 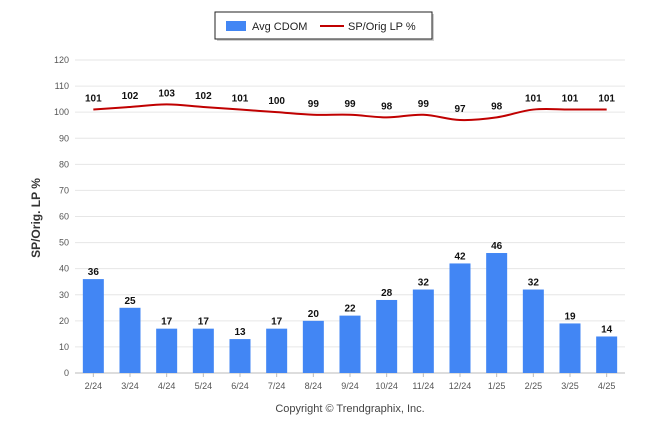 I want to click on y-tick-label: 0, so click(x=66, y=373).